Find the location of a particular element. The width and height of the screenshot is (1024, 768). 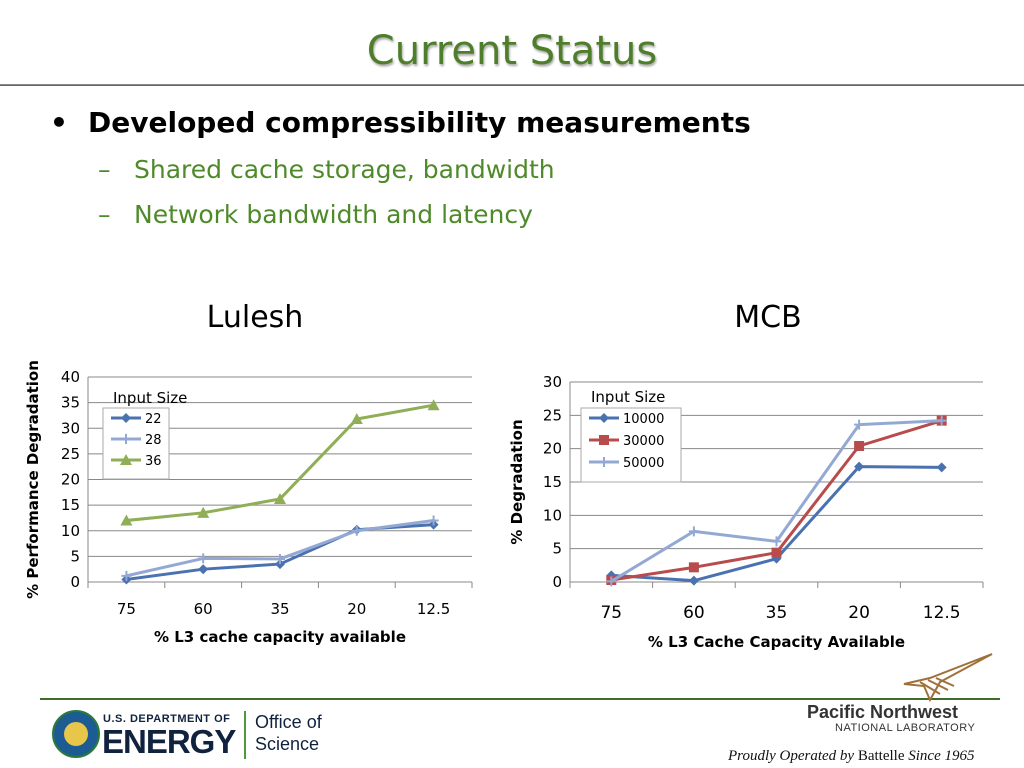

battelle-pre: Proudly Operated by is located at coordinates (791, 756).